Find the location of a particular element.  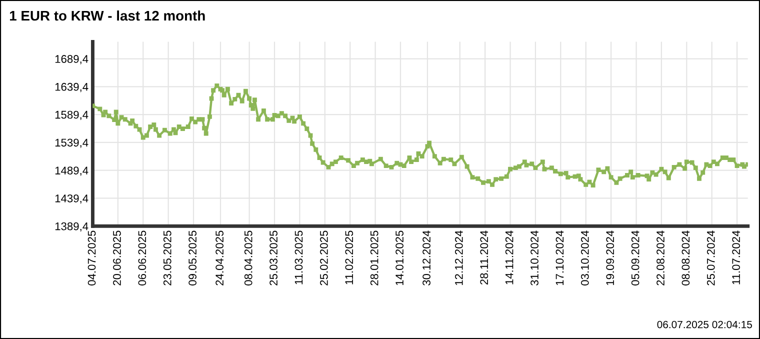

x-tick-label: 06.06.2025 is located at coordinates (142, 258).